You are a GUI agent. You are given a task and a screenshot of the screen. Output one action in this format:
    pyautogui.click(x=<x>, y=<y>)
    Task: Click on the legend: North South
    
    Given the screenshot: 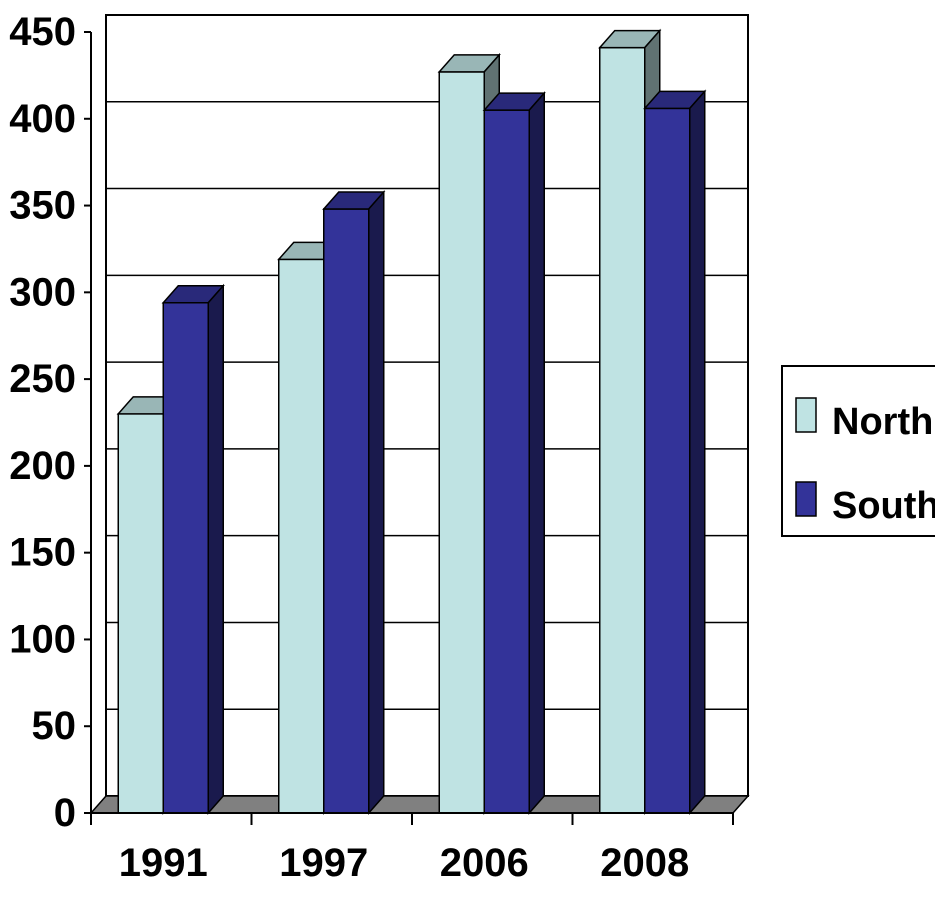 What is the action you would take?
    pyautogui.click(x=858, y=451)
    